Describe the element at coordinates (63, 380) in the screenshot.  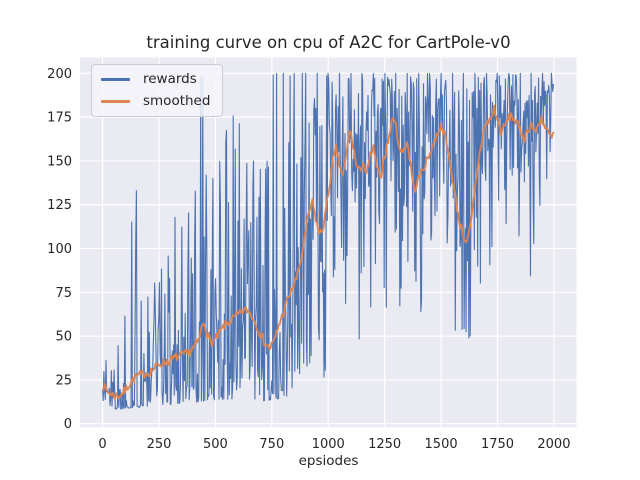
I see `y-tick-label: 25` at that location.